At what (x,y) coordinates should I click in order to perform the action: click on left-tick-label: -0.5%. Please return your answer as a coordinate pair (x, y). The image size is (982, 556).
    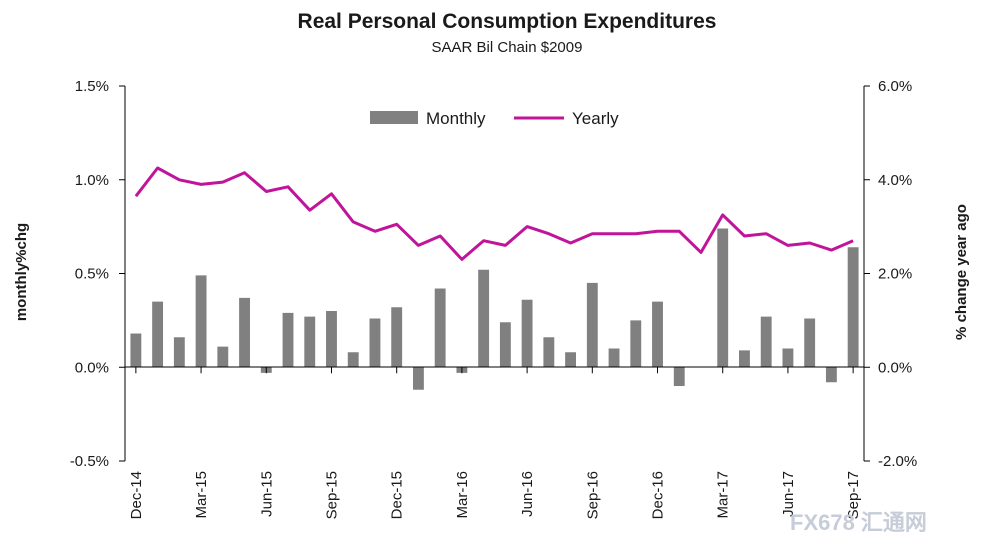
    Looking at the image, I should click on (89, 461).